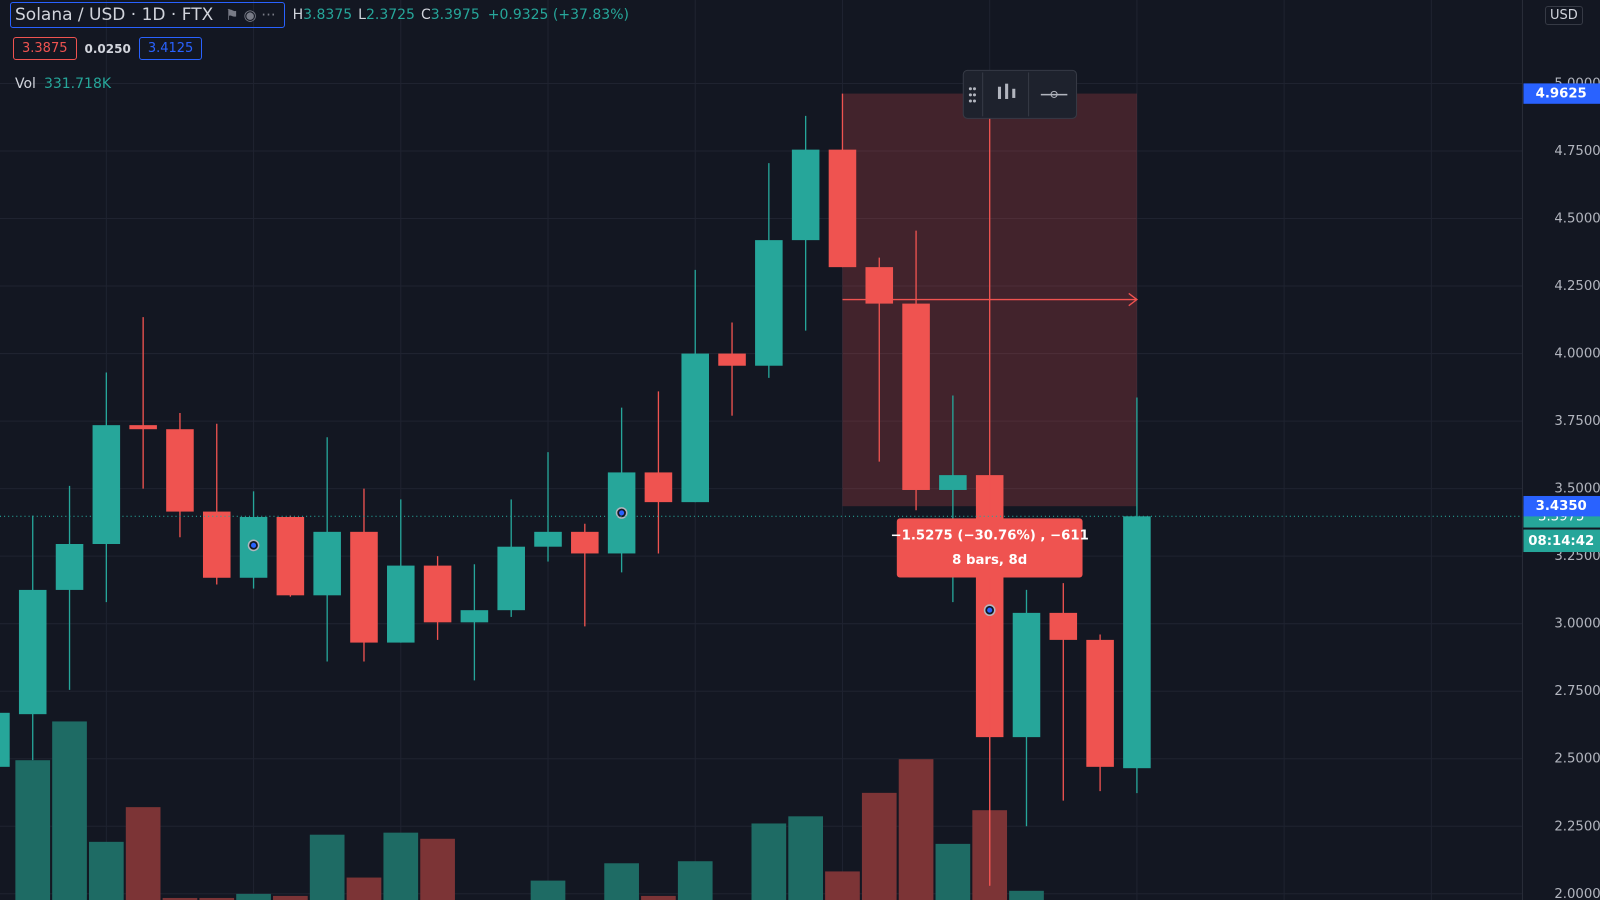 This screenshot has height=900, width=1600. I want to click on measure-label-box, so click(989, 548).